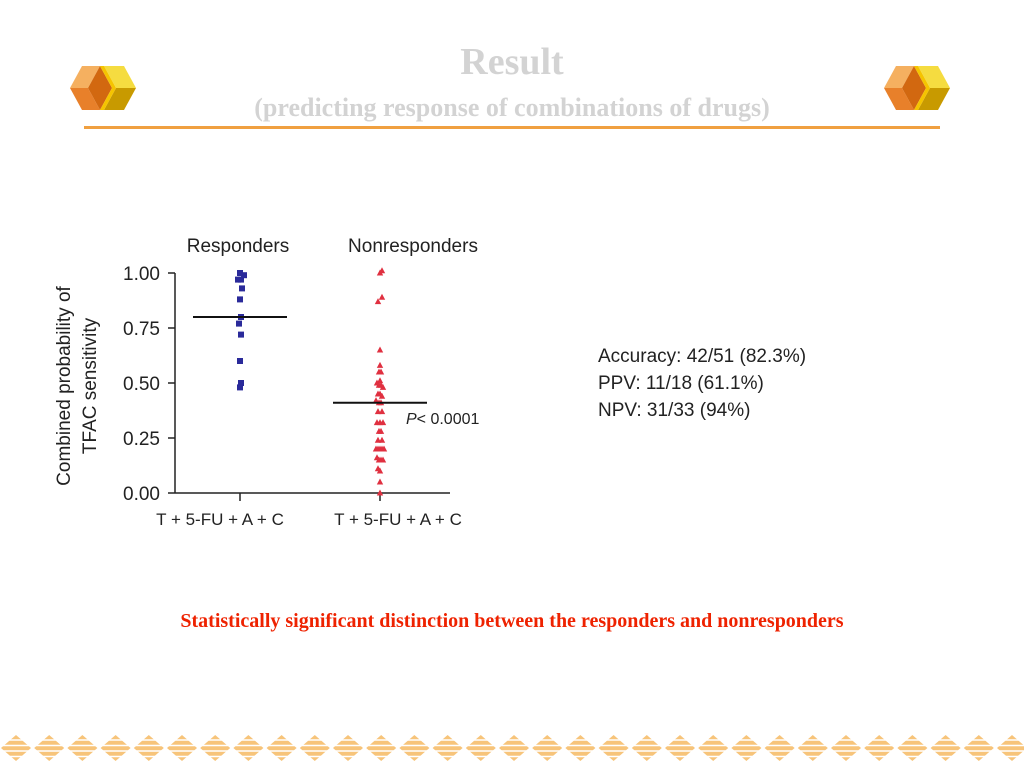  I want to click on y-tick-label: 0.50, so click(141, 384).